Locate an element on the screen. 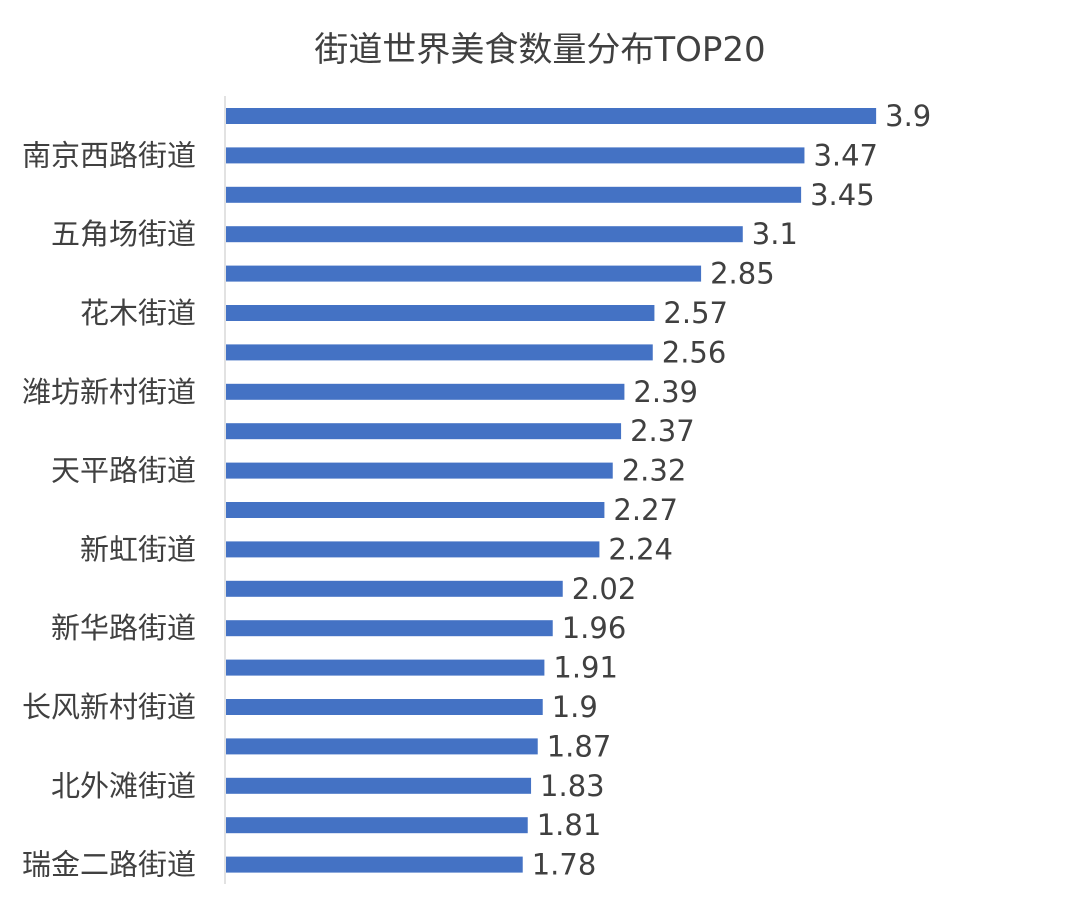  data-label: 3.47 is located at coordinates (845, 155).